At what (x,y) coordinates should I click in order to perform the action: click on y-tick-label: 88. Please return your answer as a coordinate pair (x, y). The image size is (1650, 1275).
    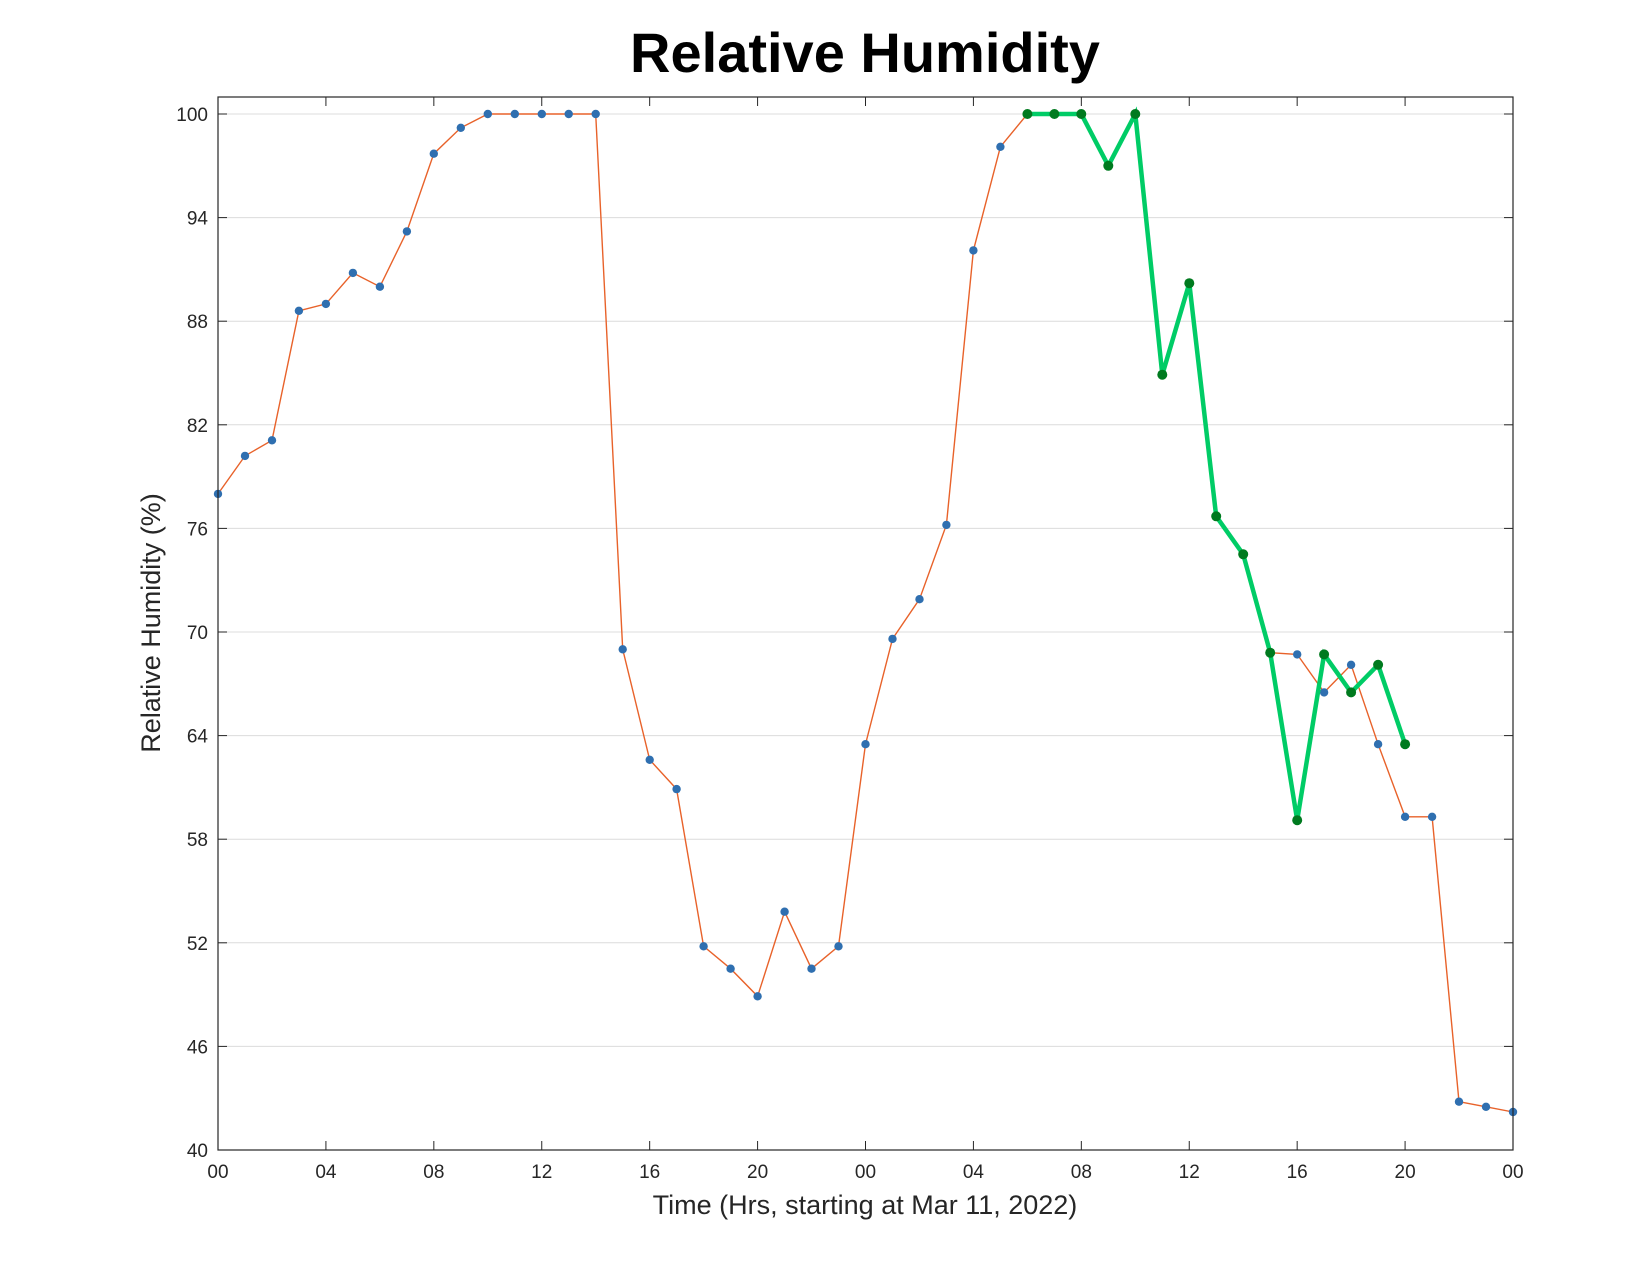
    Looking at the image, I should click on (197, 322).